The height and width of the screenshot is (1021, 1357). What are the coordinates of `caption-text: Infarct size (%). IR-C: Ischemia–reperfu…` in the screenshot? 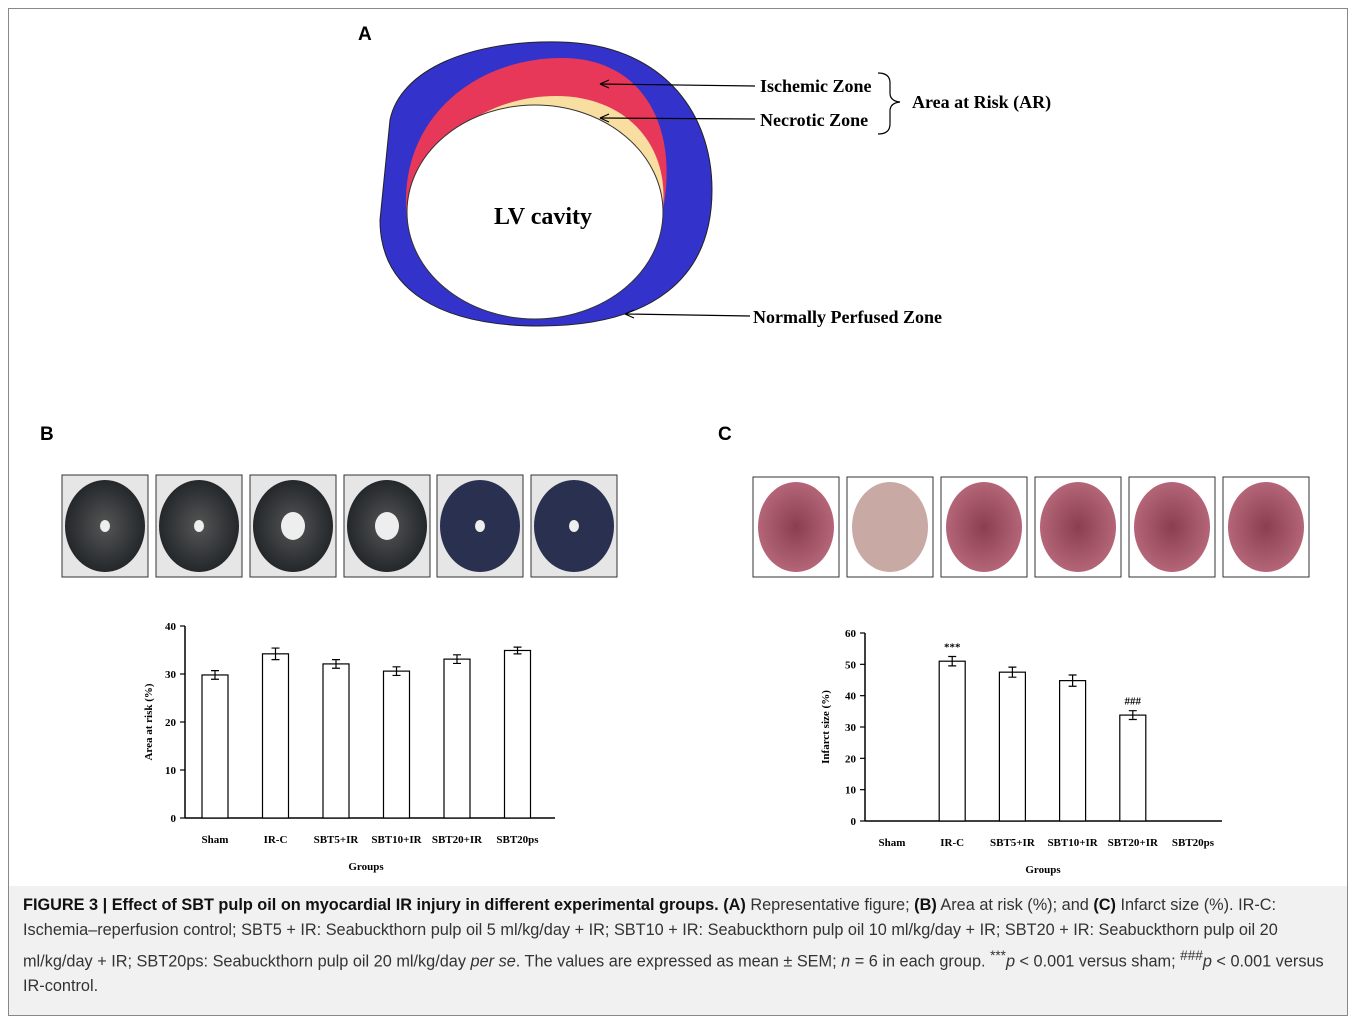 It's located at (650, 933).